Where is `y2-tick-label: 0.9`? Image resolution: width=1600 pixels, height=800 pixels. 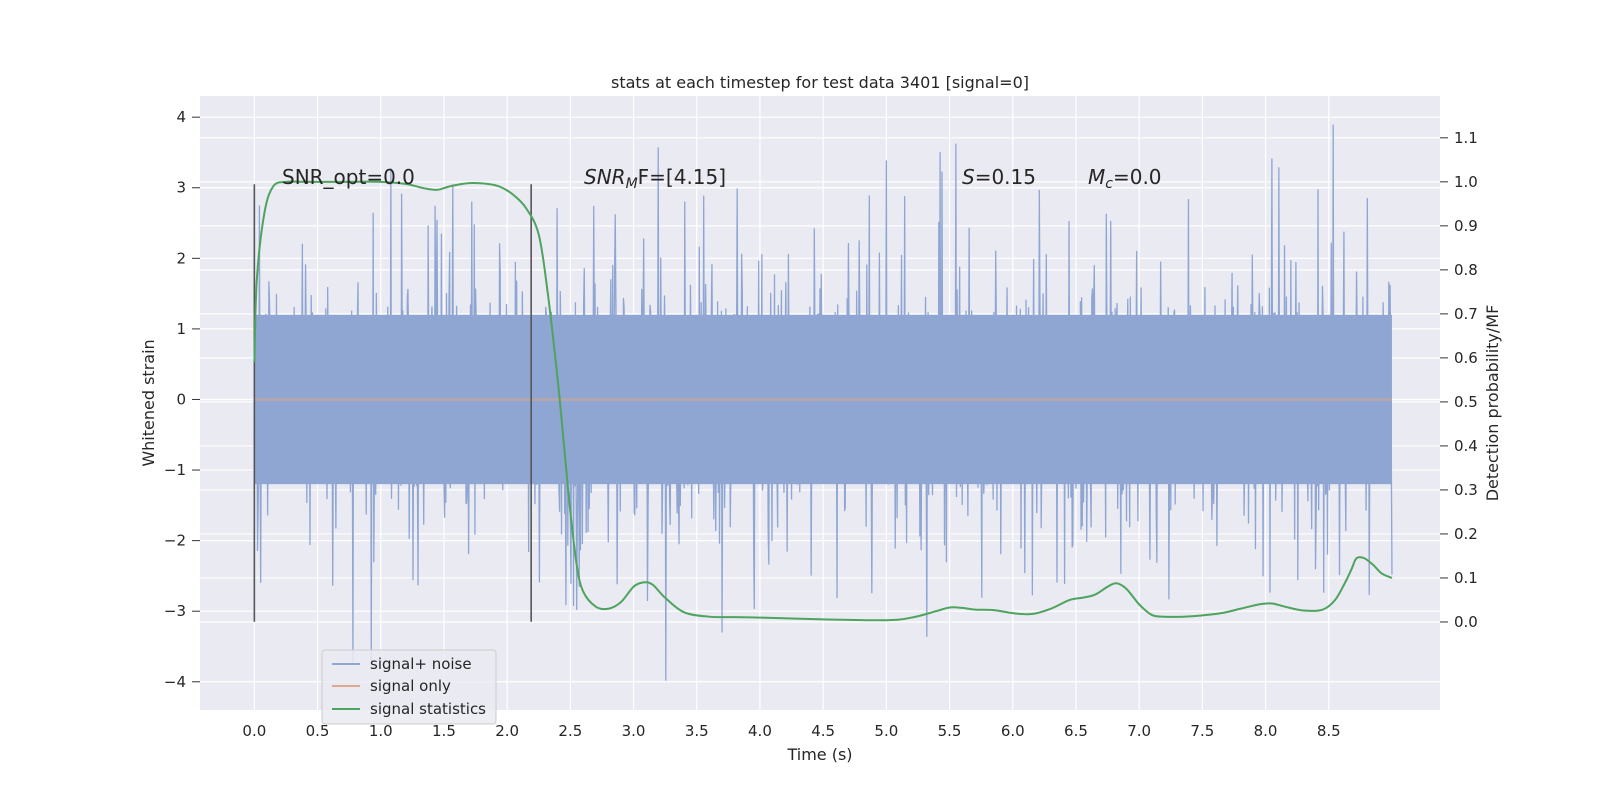
y2-tick-label: 0.9 is located at coordinates (1466, 226).